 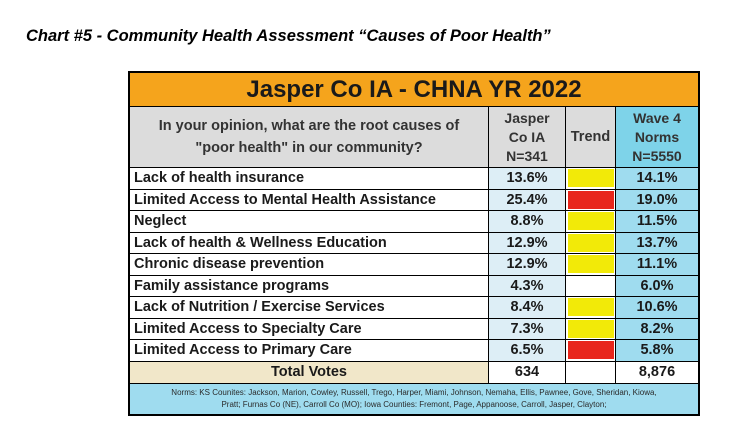 I want to click on norm-value: 10.6%, so click(x=657, y=307).